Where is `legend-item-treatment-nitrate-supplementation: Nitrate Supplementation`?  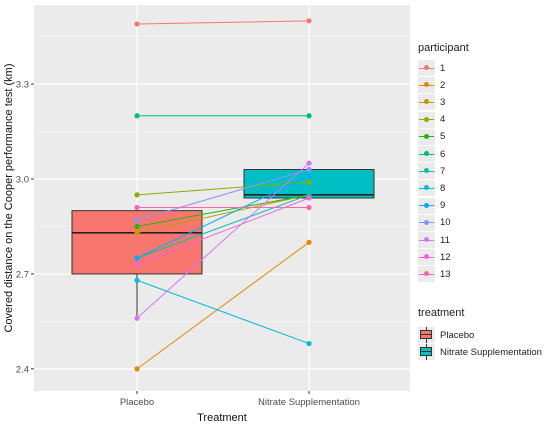
legend-item-treatment-nitrate-supplementation: Nitrate Supplementation is located at coordinates (480, 352).